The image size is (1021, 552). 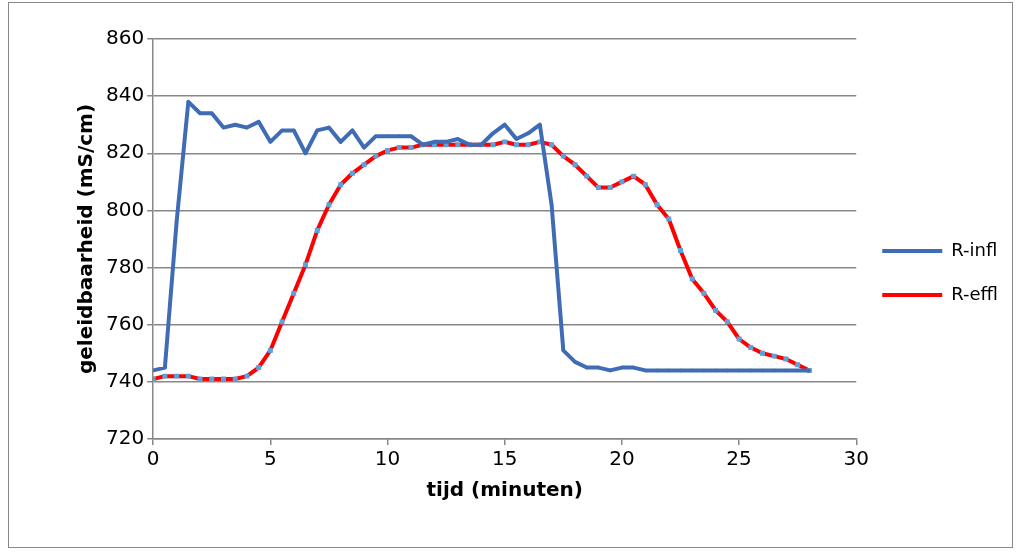 What do you see at coordinates (125, 37) in the screenshot?
I see `y-tick-label: 860` at bounding box center [125, 37].